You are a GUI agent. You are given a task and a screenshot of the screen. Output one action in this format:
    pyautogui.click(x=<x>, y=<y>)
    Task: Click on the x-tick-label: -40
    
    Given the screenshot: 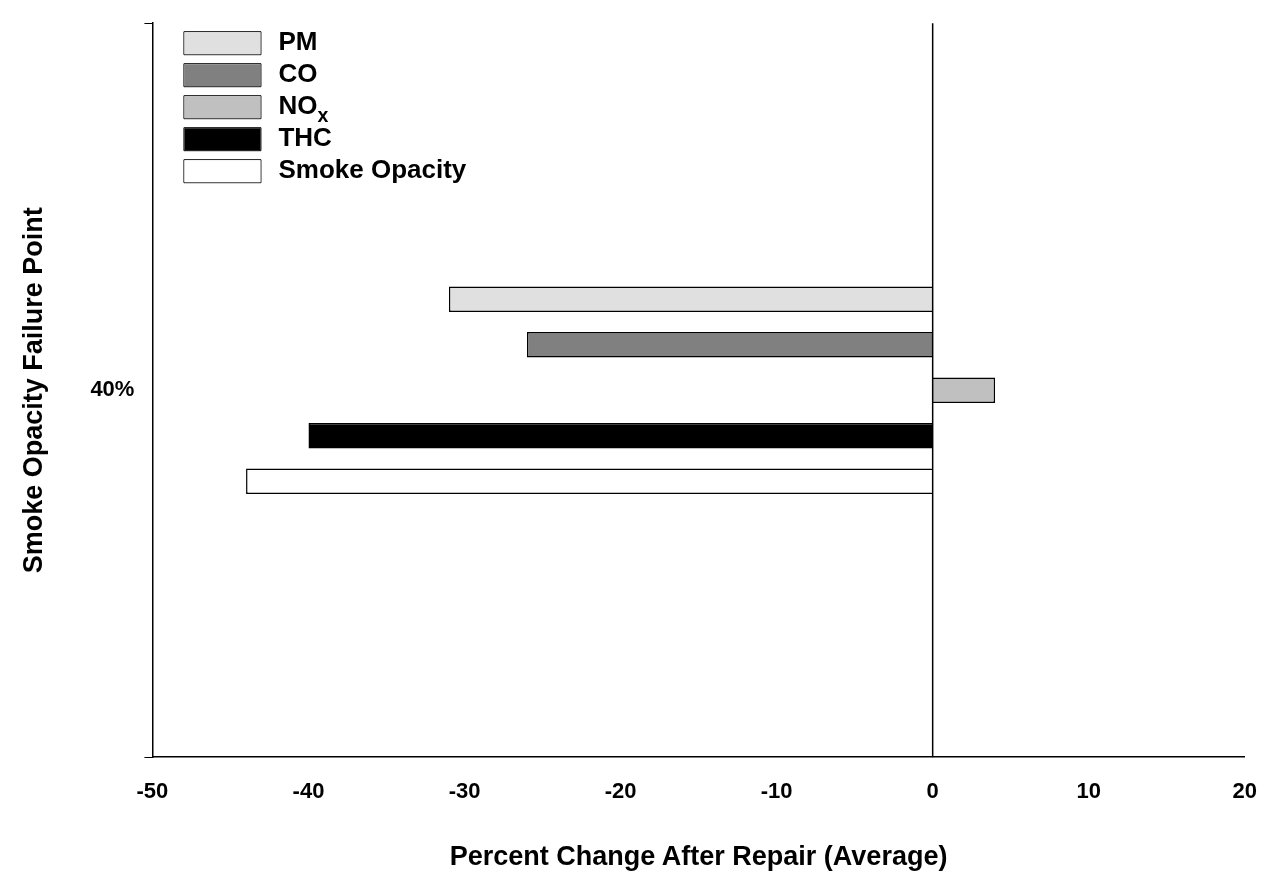 What is the action you would take?
    pyautogui.click(x=308, y=791)
    